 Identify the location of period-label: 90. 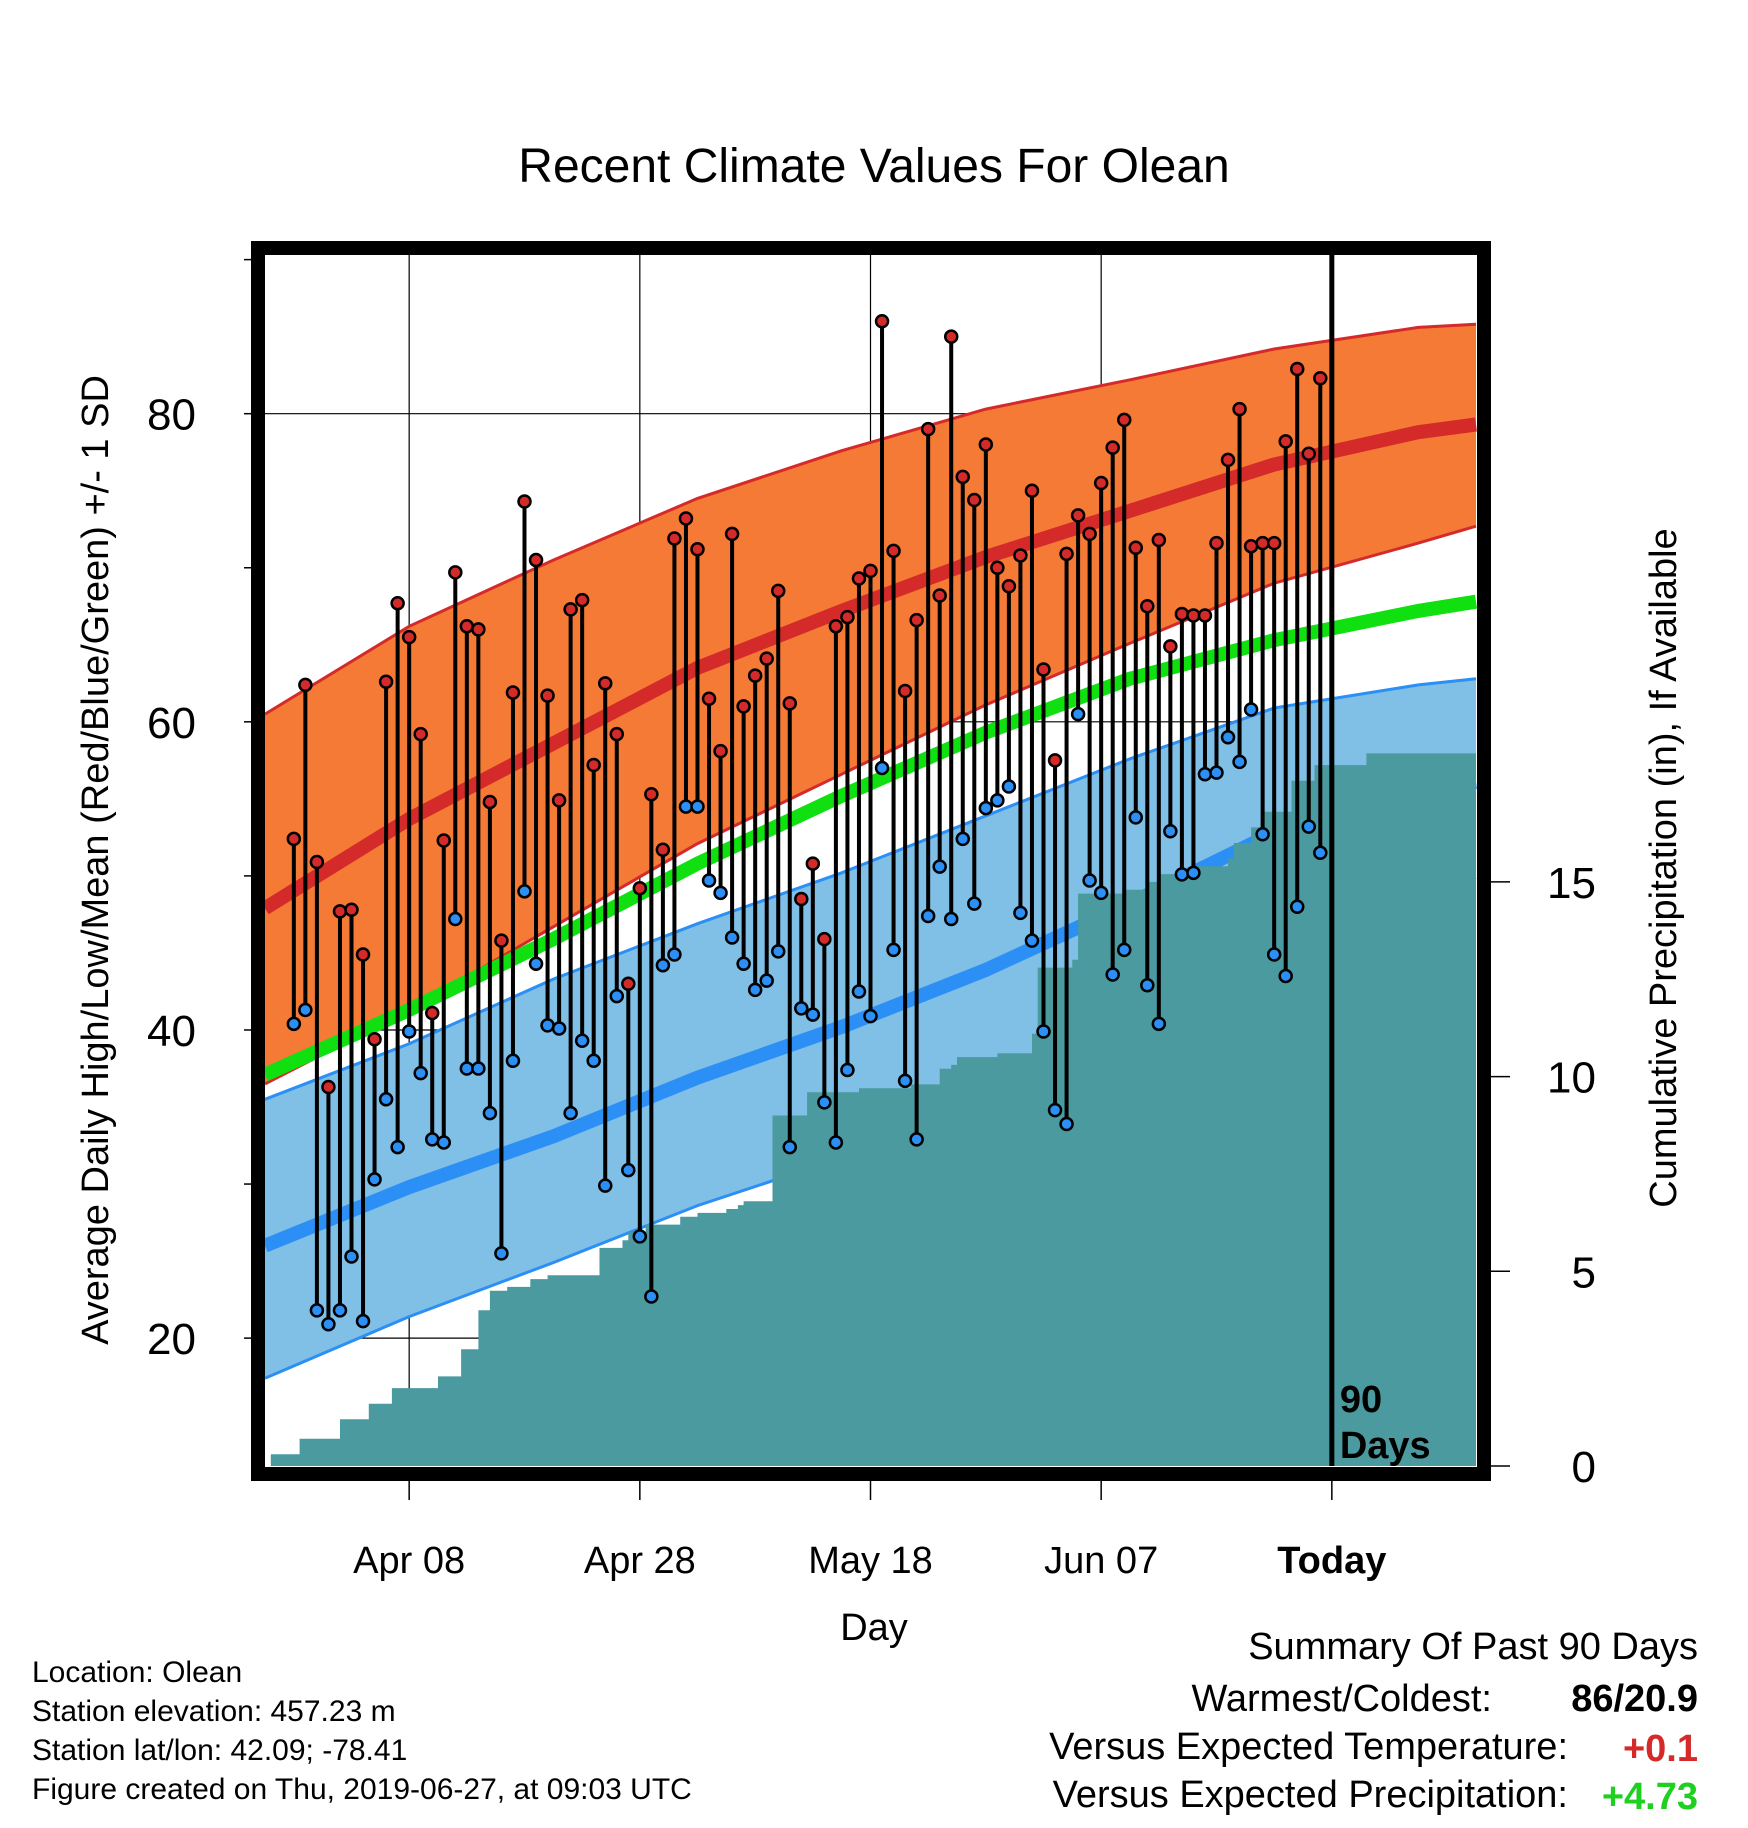
(1361, 1400).